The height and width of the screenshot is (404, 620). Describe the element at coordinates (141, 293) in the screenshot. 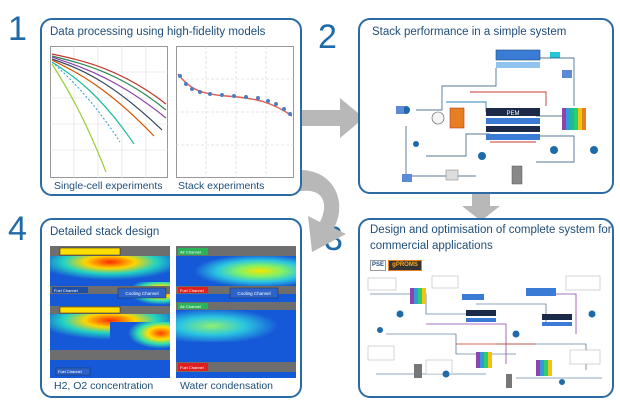

I see `cooling-channel-label-1: Cooling Channel` at that location.